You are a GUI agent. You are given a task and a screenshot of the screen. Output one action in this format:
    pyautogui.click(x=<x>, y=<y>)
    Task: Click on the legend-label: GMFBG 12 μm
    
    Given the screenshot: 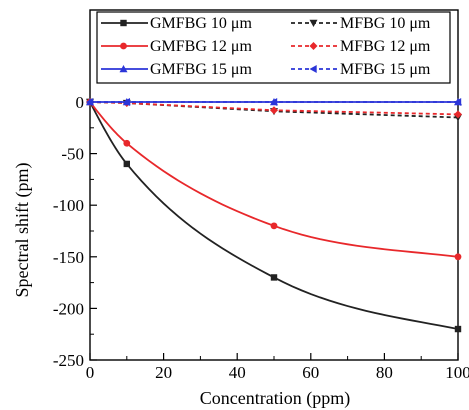 What is the action you would take?
    pyautogui.click(x=201, y=46)
    